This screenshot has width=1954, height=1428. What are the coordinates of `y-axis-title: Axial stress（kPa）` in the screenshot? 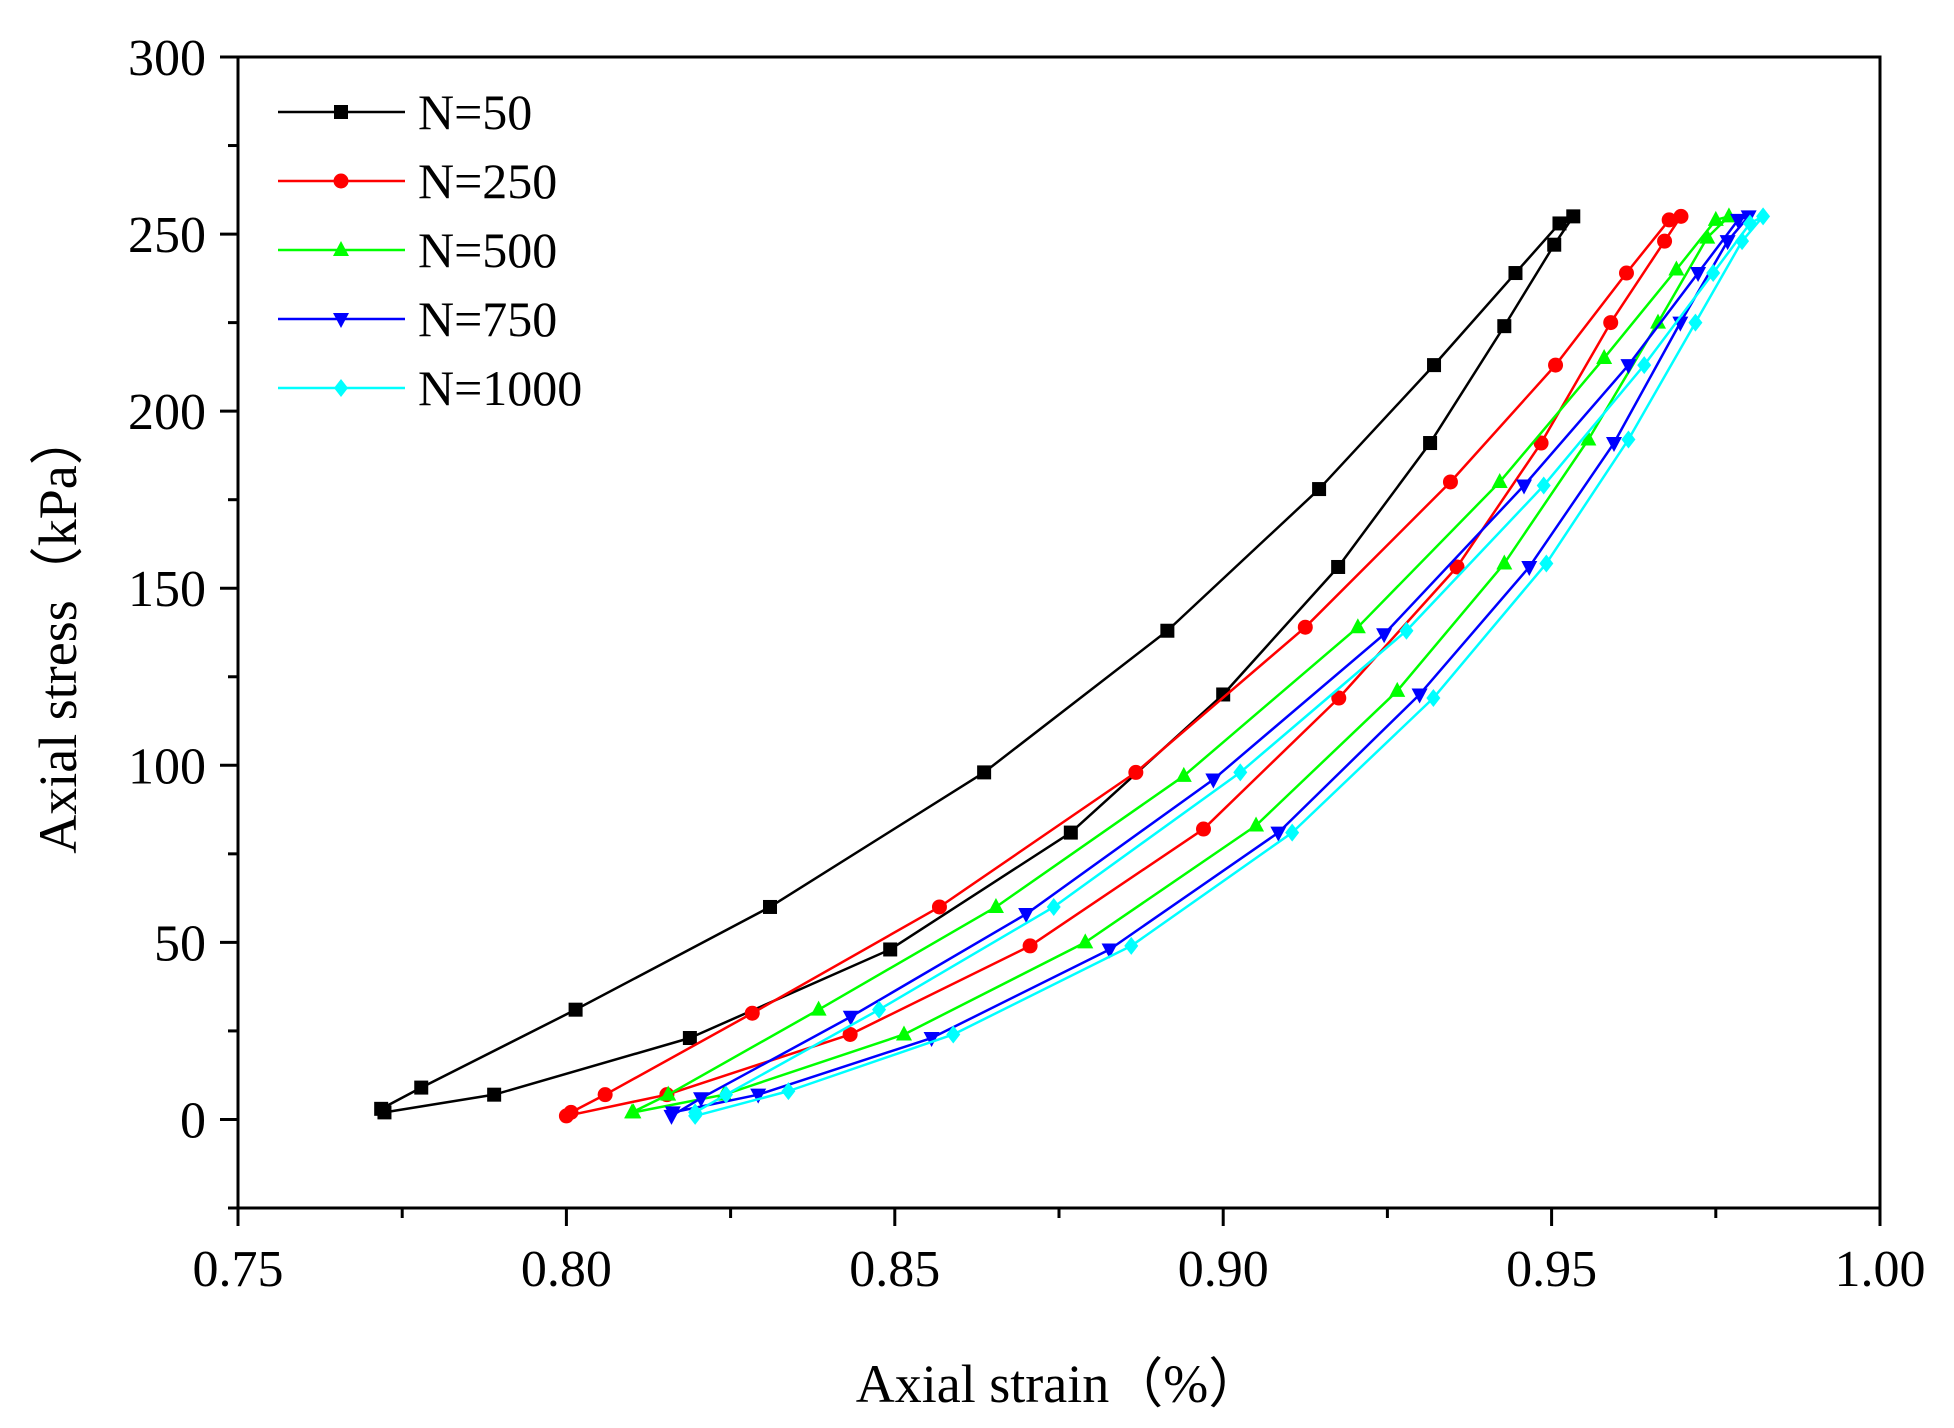 It's located at (58, 632).